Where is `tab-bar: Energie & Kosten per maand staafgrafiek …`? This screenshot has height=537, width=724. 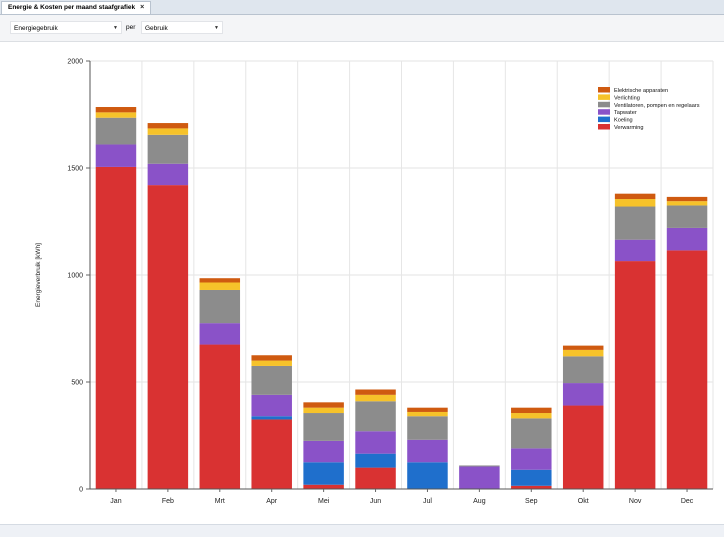
tab-bar: Energie & Kosten per maand staafgrafiek … is located at coordinates (362, 7).